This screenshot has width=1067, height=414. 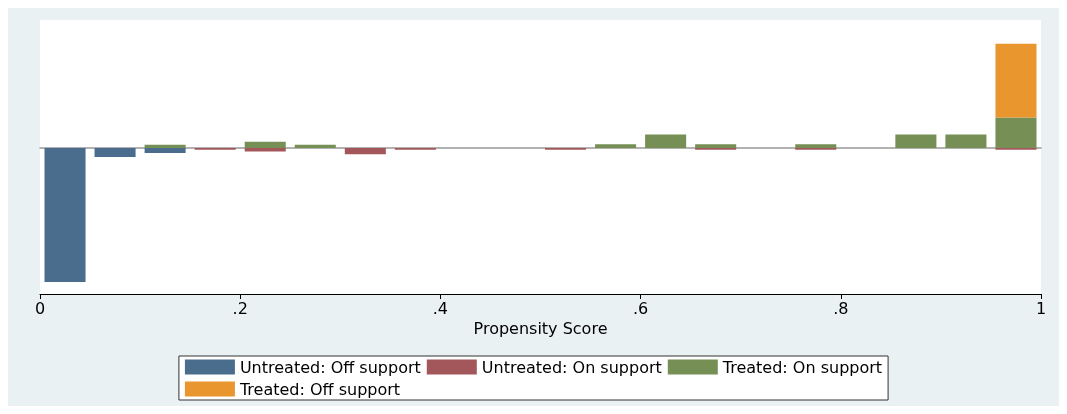 What do you see at coordinates (571, 367) in the screenshot?
I see `legend-label: Untreated: On support` at bounding box center [571, 367].